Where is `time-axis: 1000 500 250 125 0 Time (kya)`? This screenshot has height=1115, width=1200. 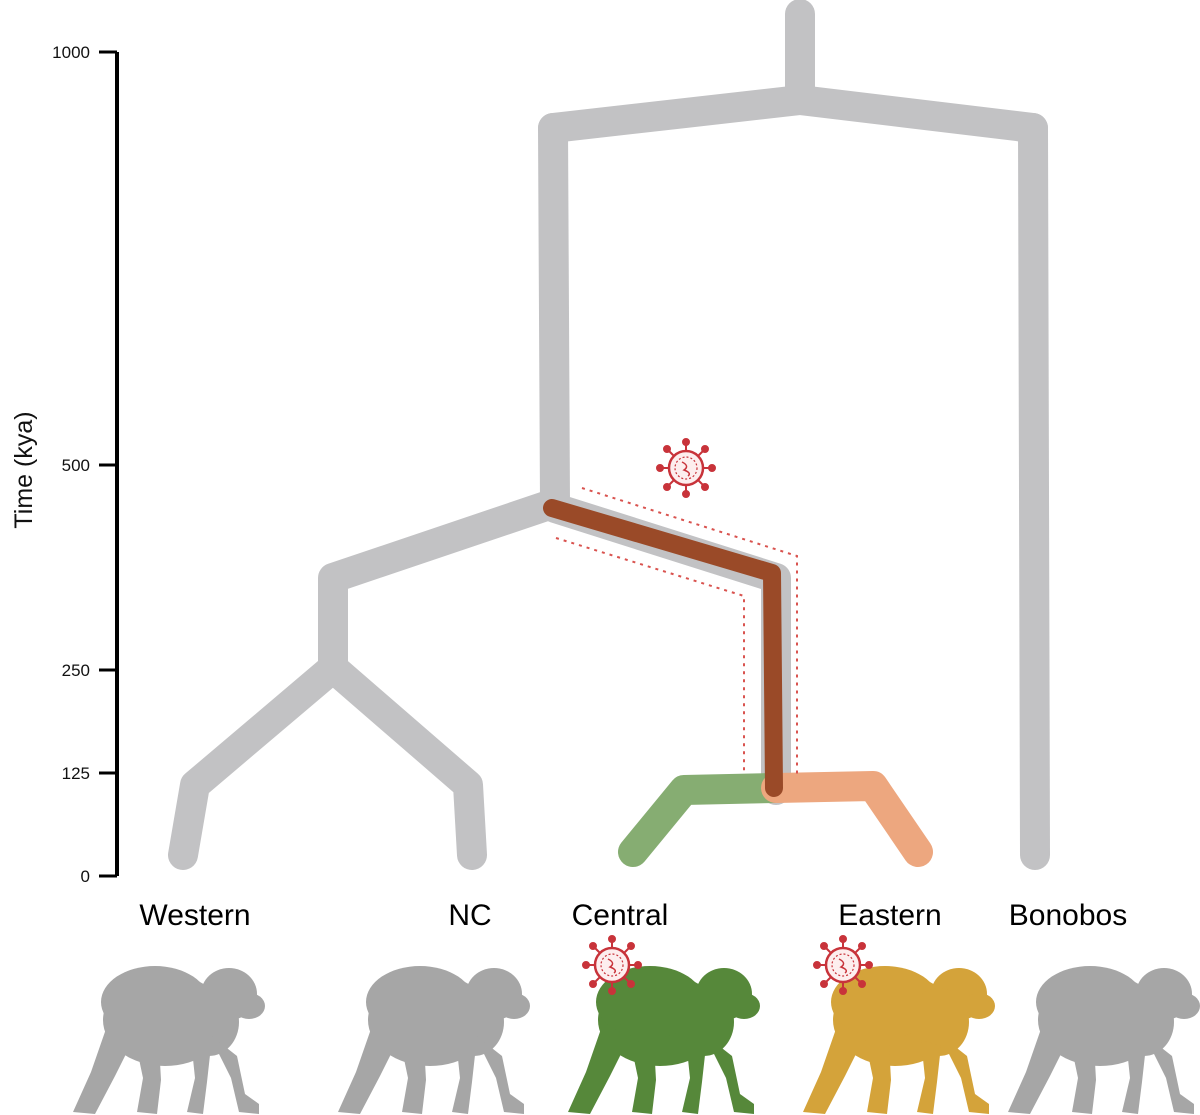
time-axis: 1000 500 250 125 0 Time (kya) is located at coordinates (64, 464).